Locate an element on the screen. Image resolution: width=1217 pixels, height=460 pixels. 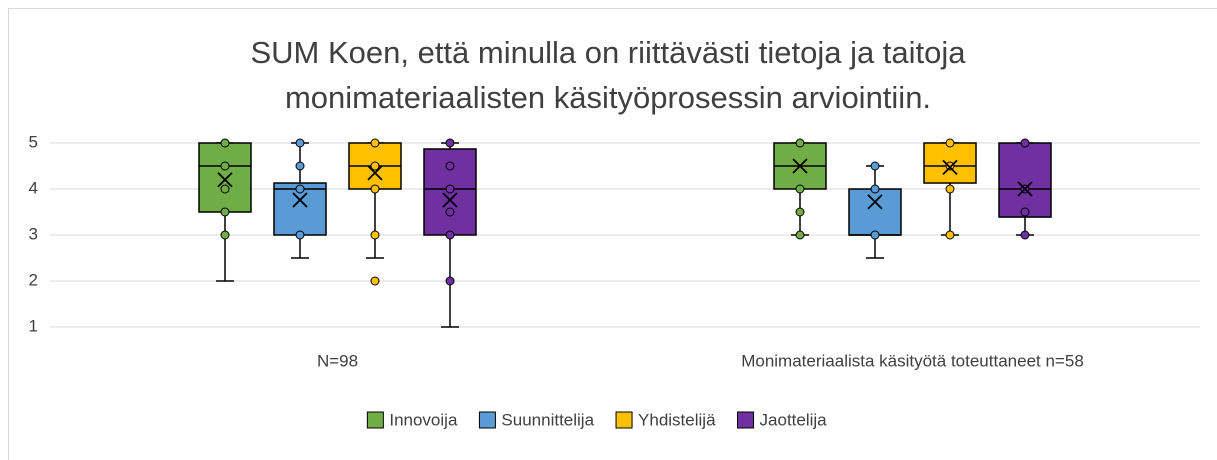
legend-label: Suunnittelija is located at coordinates (547, 419).